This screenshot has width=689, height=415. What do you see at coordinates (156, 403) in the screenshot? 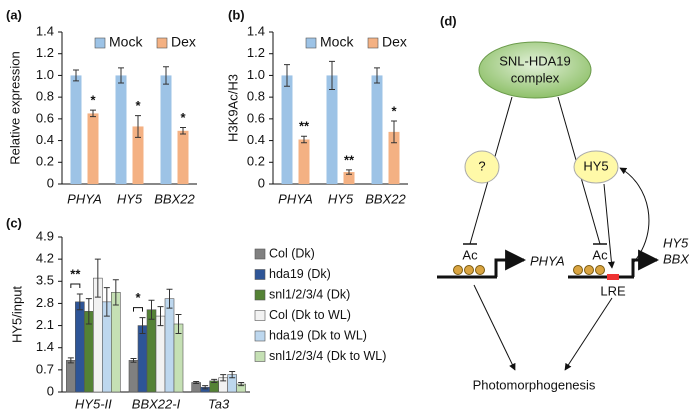
I see `x-tick-label: BBX22-I` at bounding box center [156, 403].